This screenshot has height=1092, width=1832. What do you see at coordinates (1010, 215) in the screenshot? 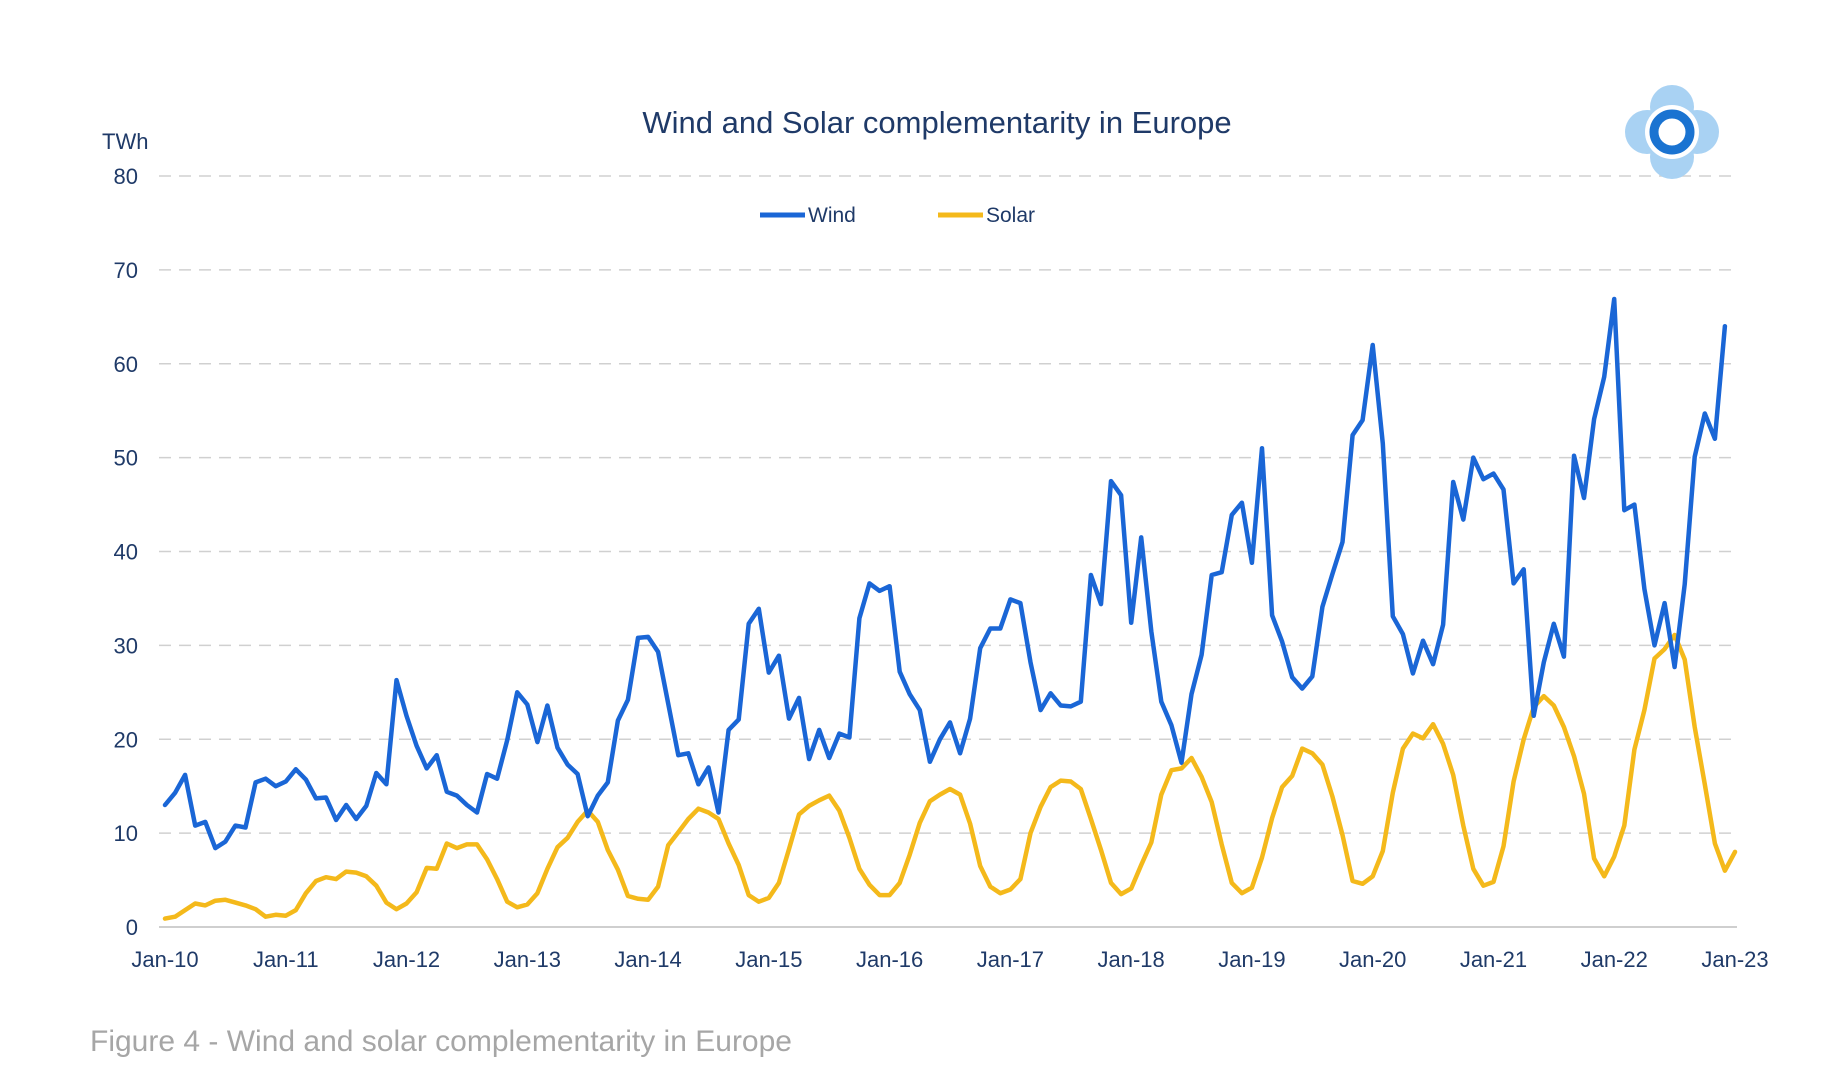
I see `legend-solar-label: Solar` at bounding box center [1010, 215].